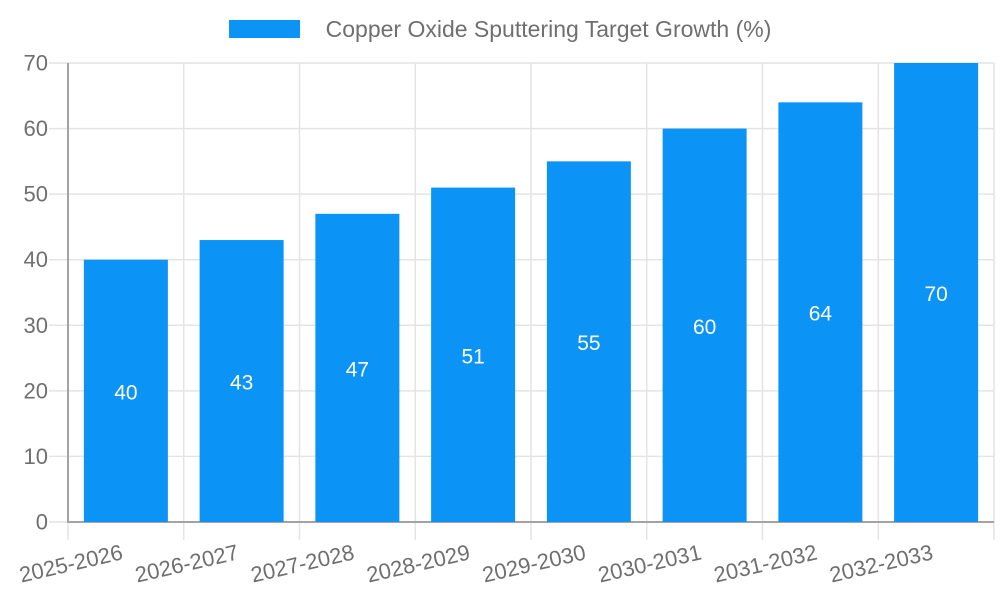 This screenshot has width=1000, height=600. I want to click on x-tick-label: 2027-2028, so click(302, 564).